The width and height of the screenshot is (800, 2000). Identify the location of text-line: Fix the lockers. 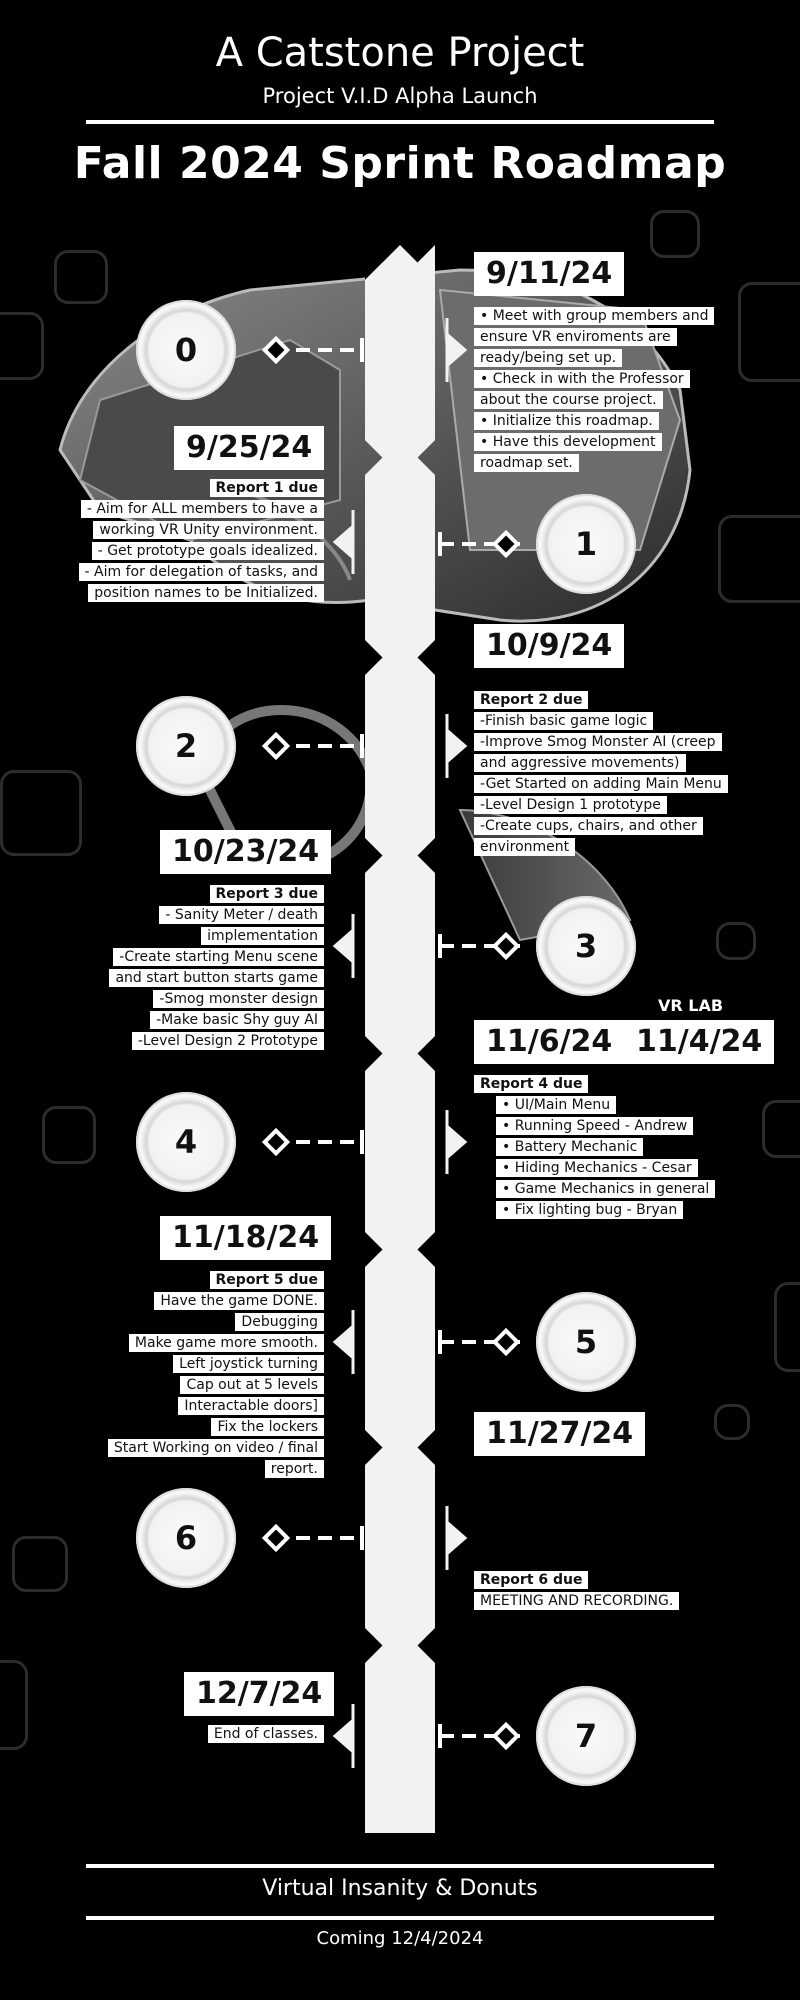
(267, 1427).